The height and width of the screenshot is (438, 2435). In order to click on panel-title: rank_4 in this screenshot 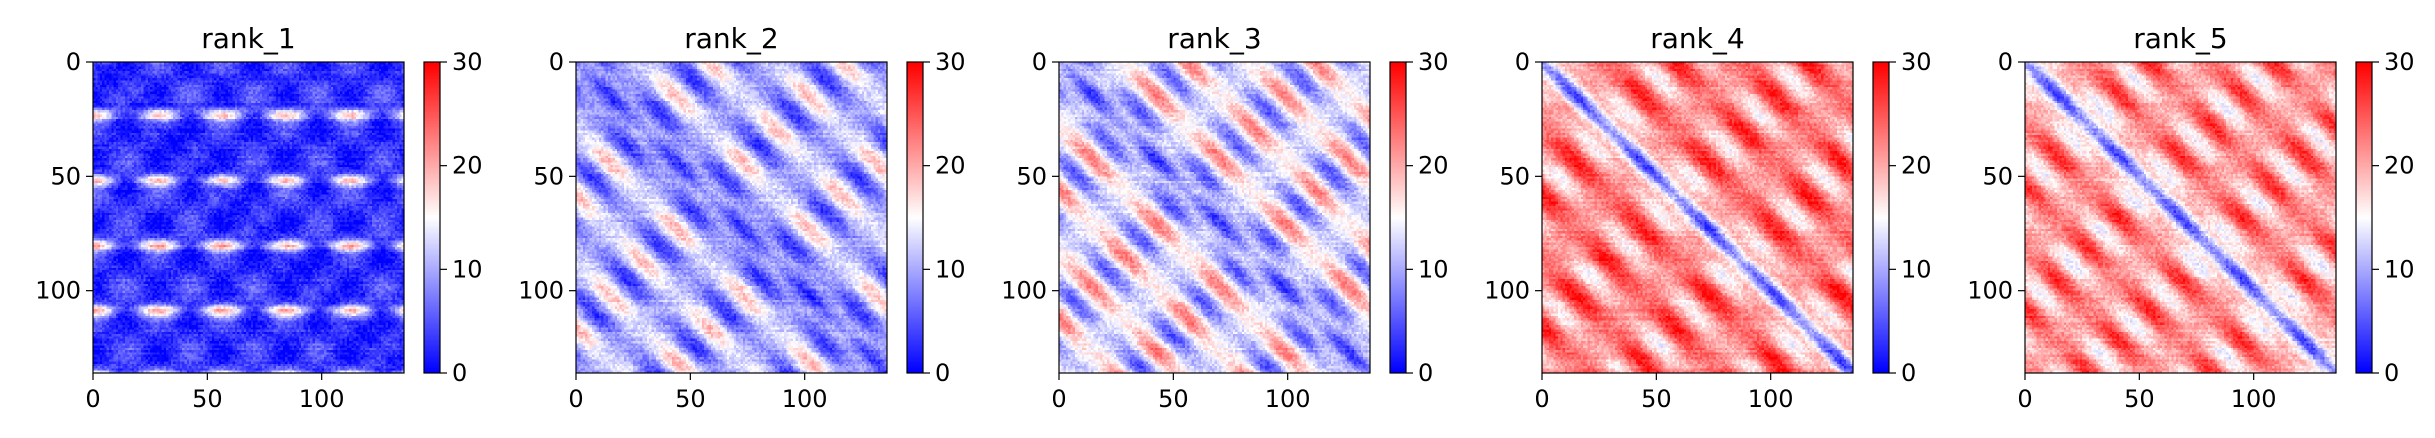, I will do `click(1697, 38)`.